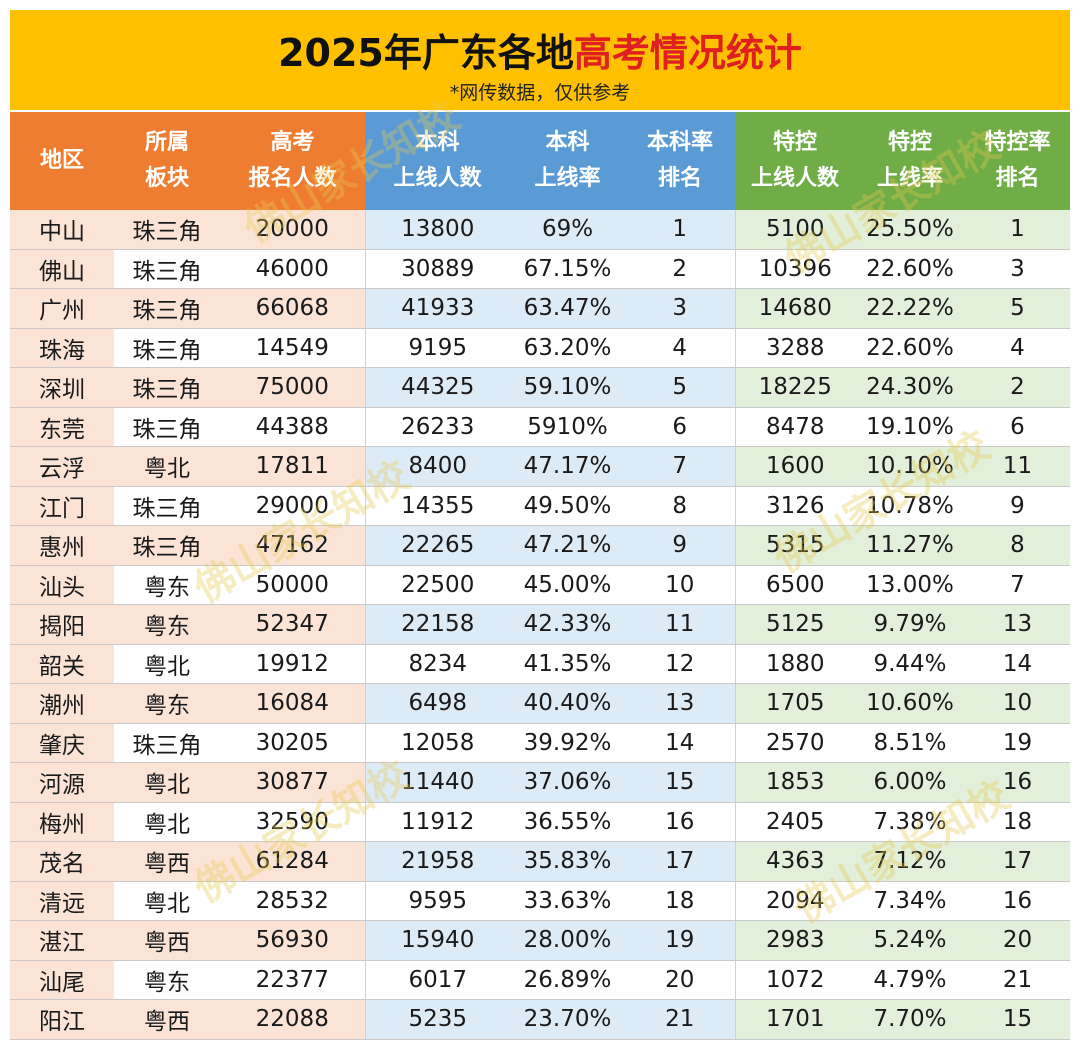 The height and width of the screenshot is (1052, 1080). I want to click on table-row: 佛山 珠三角 46000 30889 67.15% 2 10396 22.60% 3, so click(540, 269).